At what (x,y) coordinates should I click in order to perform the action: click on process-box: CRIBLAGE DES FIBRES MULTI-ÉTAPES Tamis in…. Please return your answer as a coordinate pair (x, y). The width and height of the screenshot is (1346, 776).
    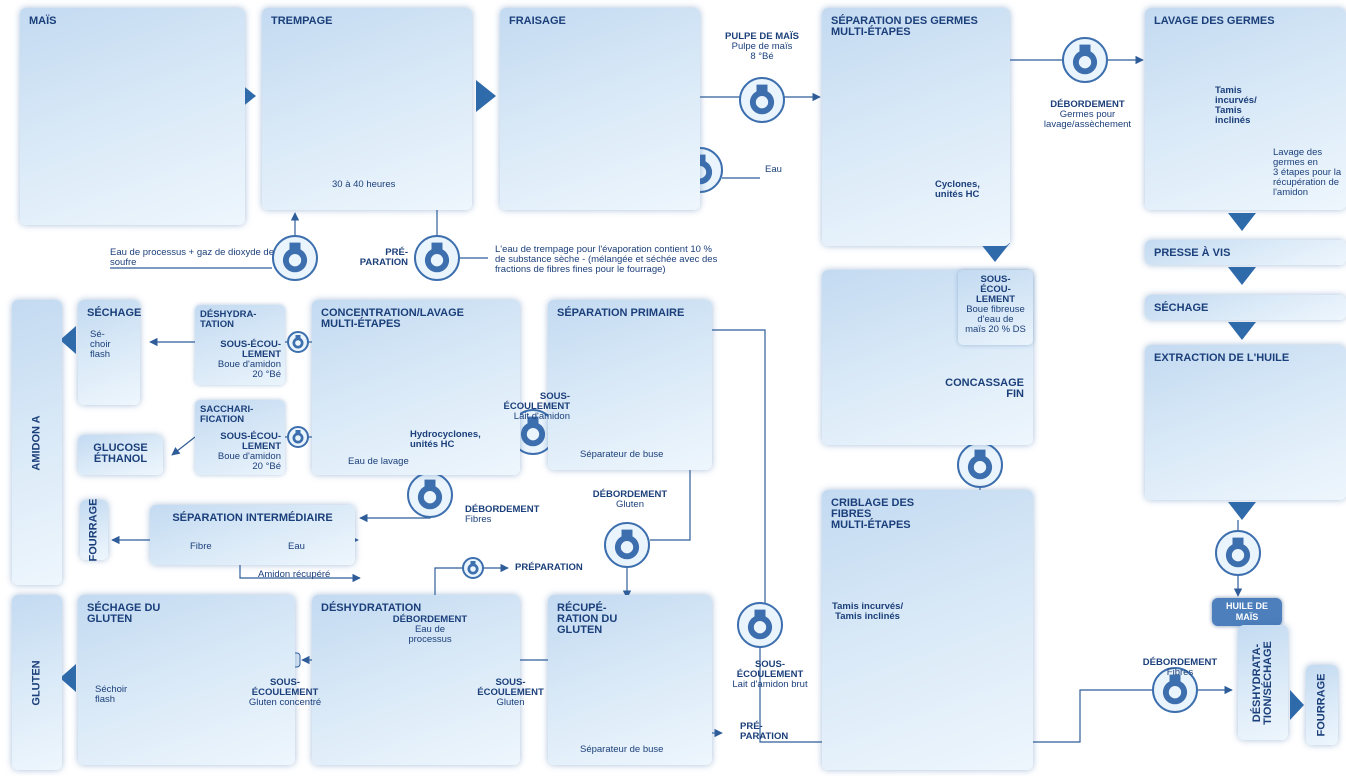
    Looking at the image, I should click on (927, 630).